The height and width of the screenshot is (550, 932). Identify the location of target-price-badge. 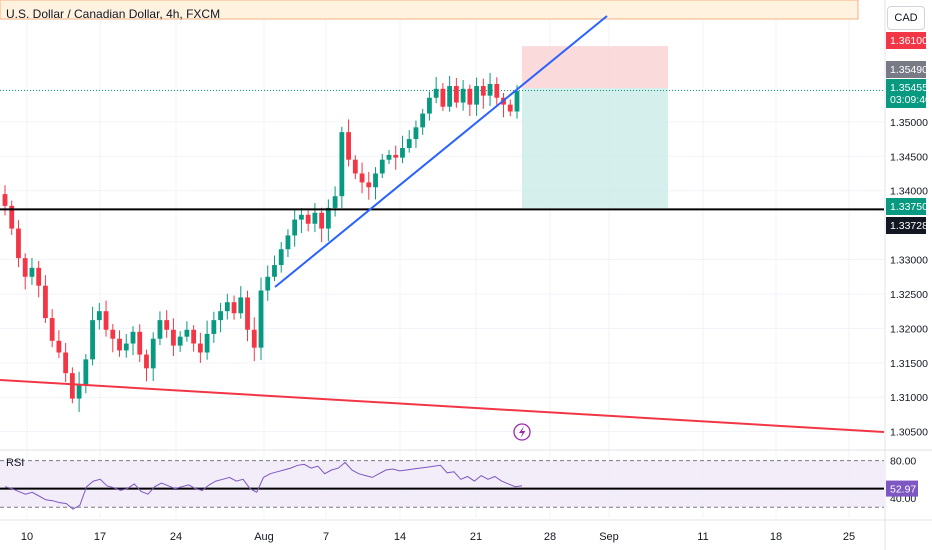
(906, 206).